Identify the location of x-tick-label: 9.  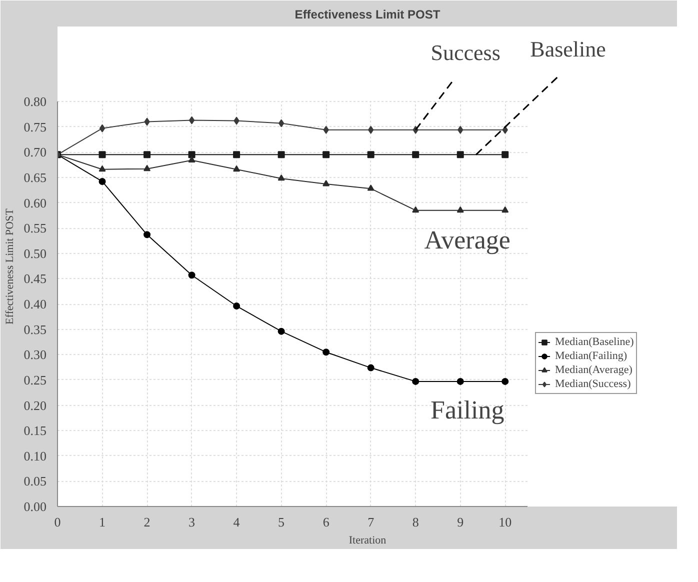
(460, 522).